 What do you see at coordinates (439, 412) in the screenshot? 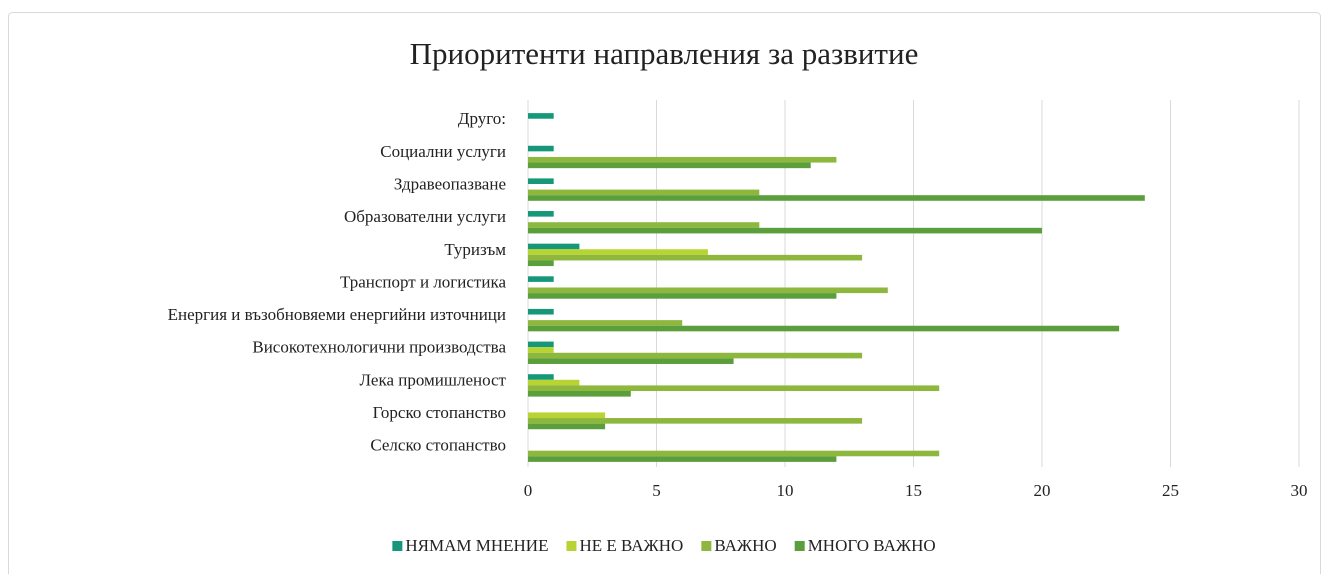
I see `y-tick-label: Горско стопанство` at bounding box center [439, 412].